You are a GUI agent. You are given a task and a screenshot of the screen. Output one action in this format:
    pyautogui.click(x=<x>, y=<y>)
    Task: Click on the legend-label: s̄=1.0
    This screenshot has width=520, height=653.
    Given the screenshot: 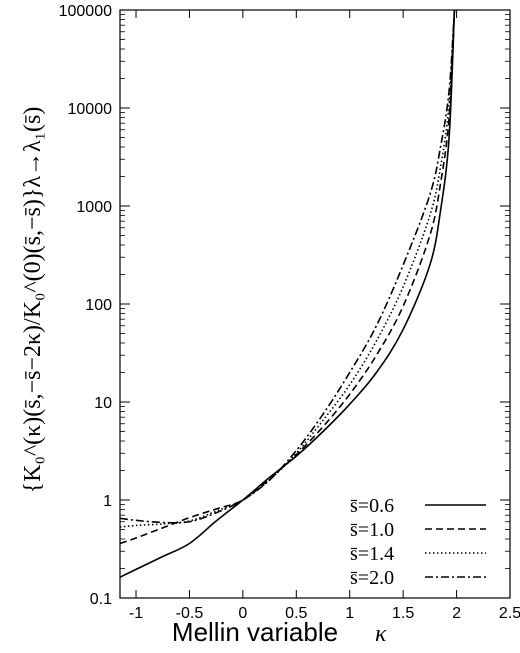 What is the action you would take?
    pyautogui.click(x=372, y=530)
    